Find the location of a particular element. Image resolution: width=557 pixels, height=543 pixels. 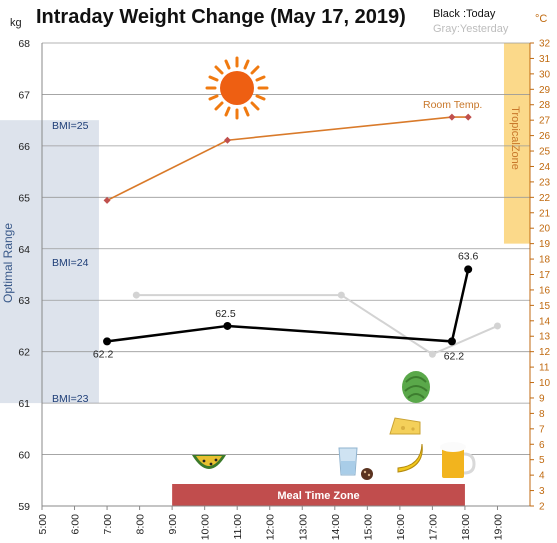

beer-icon is located at coordinates (458, 460).